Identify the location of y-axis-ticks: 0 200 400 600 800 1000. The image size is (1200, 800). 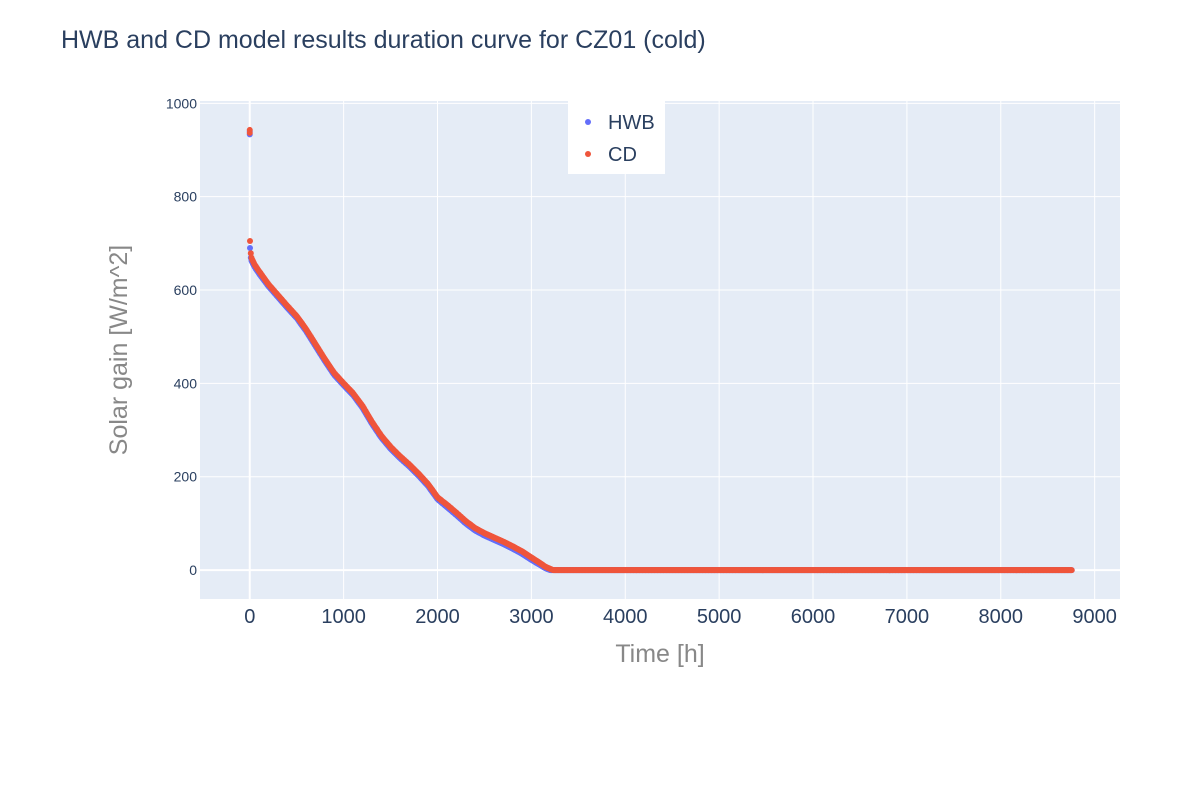
(181, 336).